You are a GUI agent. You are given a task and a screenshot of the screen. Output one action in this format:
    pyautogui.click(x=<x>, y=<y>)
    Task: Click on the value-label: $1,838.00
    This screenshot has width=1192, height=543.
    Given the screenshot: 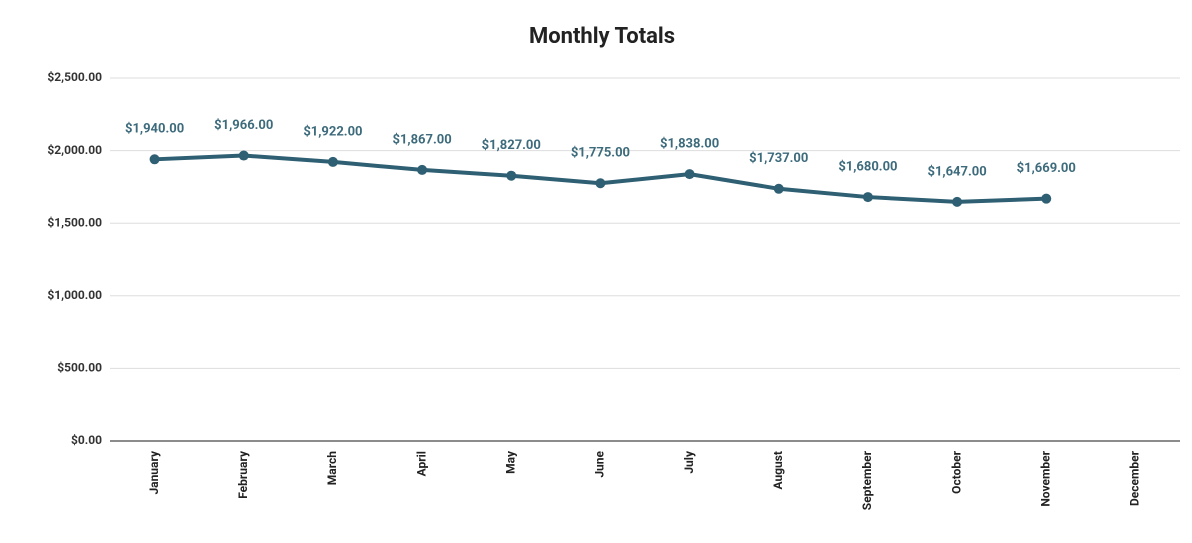 What is the action you would take?
    pyautogui.click(x=689, y=144)
    